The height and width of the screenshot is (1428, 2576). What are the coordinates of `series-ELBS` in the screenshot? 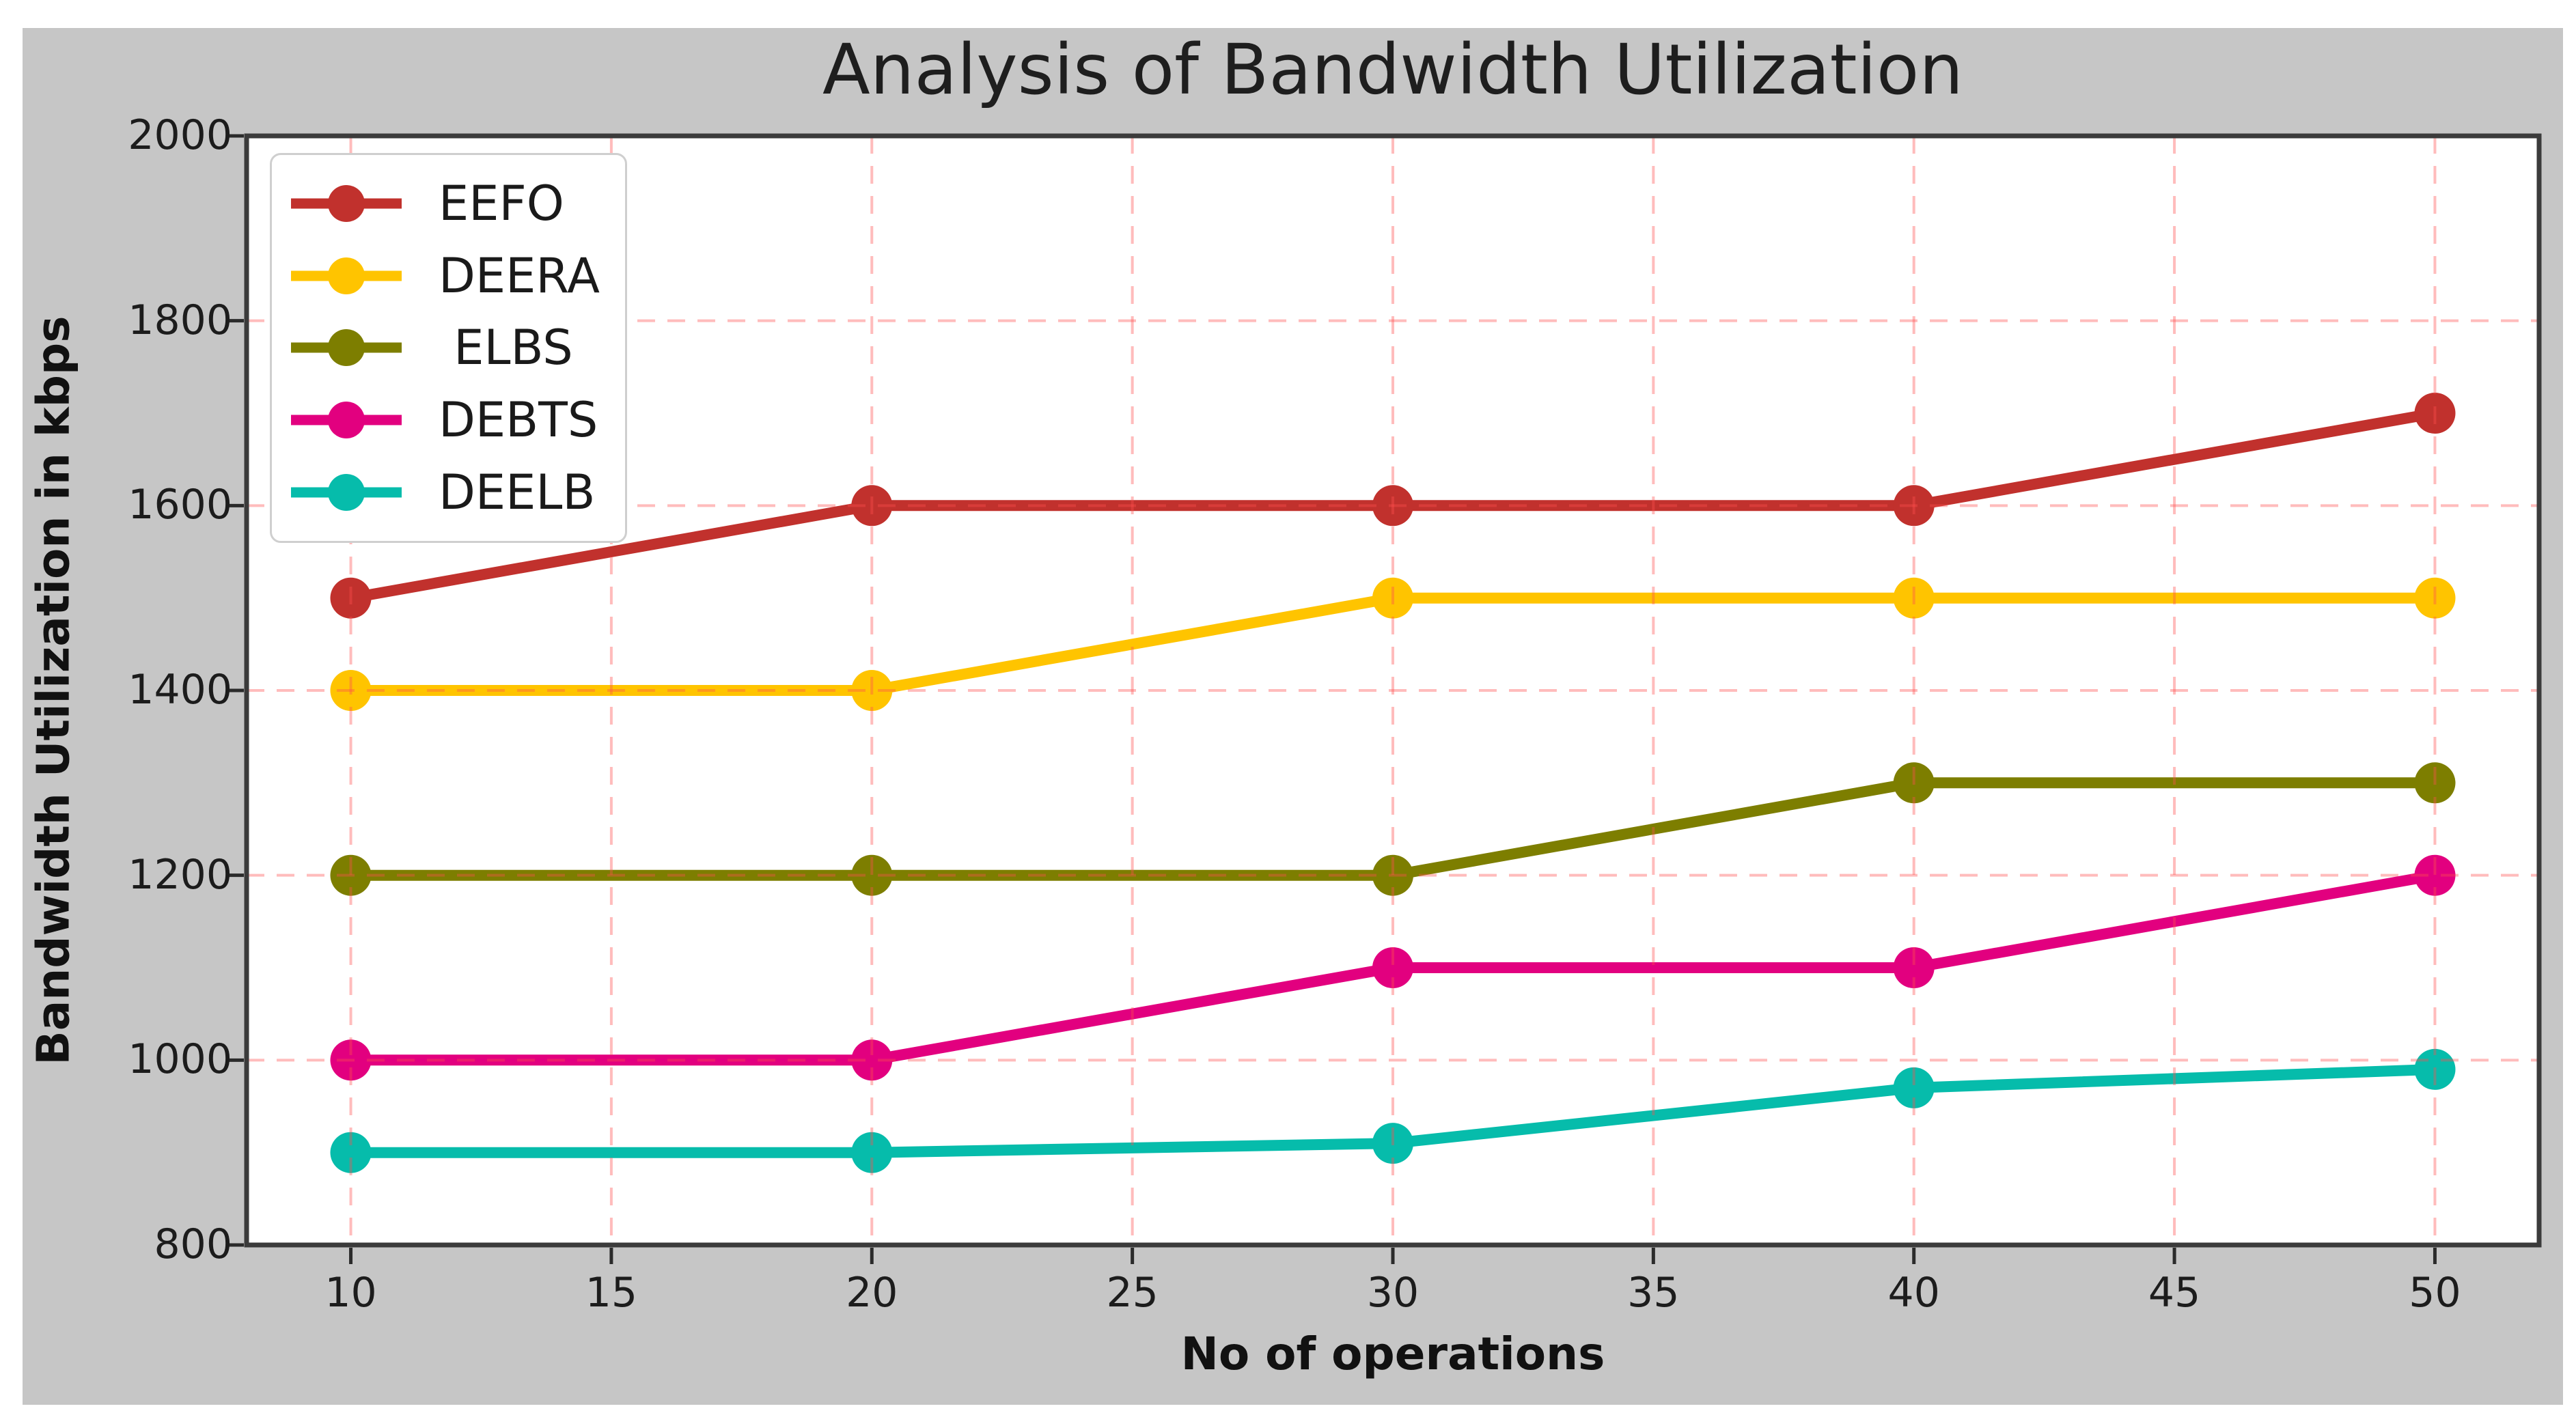 It's located at (1393, 829).